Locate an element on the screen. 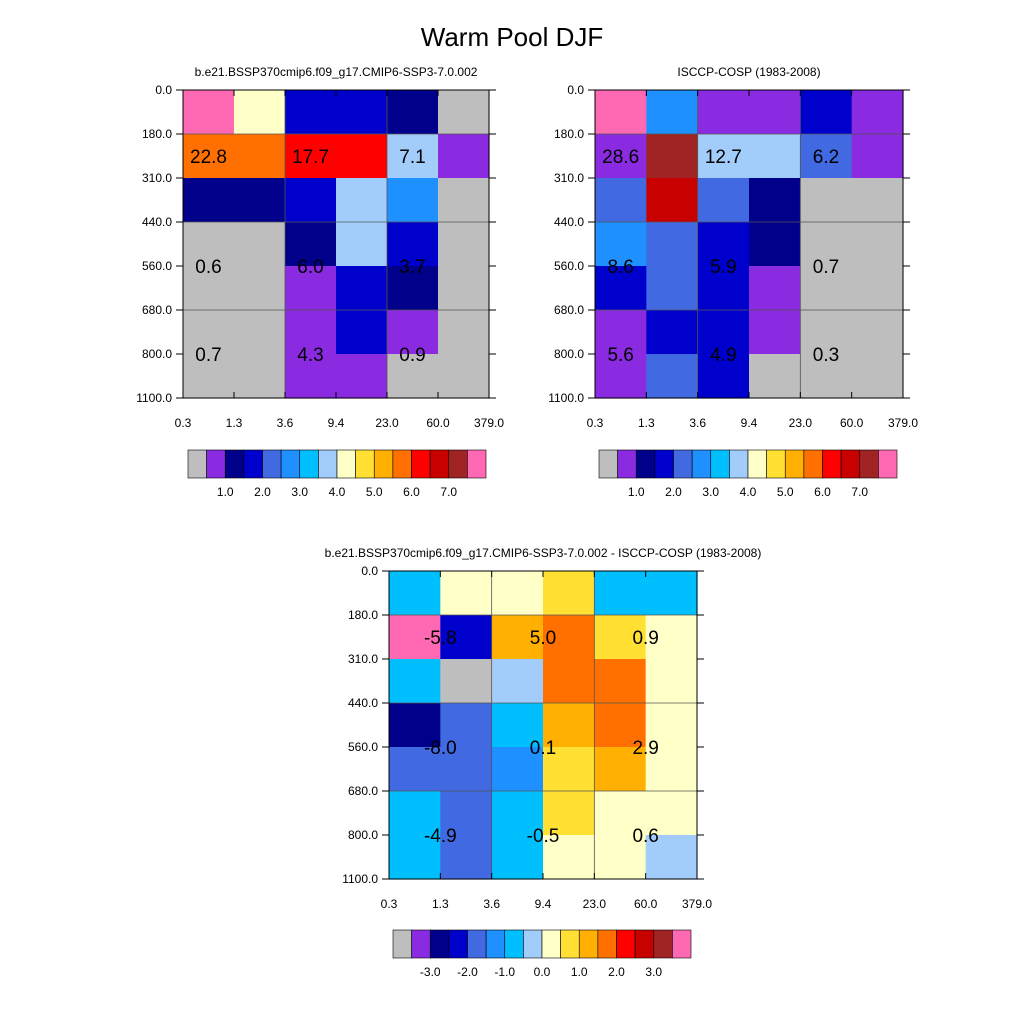 The height and width of the screenshot is (1024, 1024). x-tick-label: 379.0 is located at coordinates (903, 423).